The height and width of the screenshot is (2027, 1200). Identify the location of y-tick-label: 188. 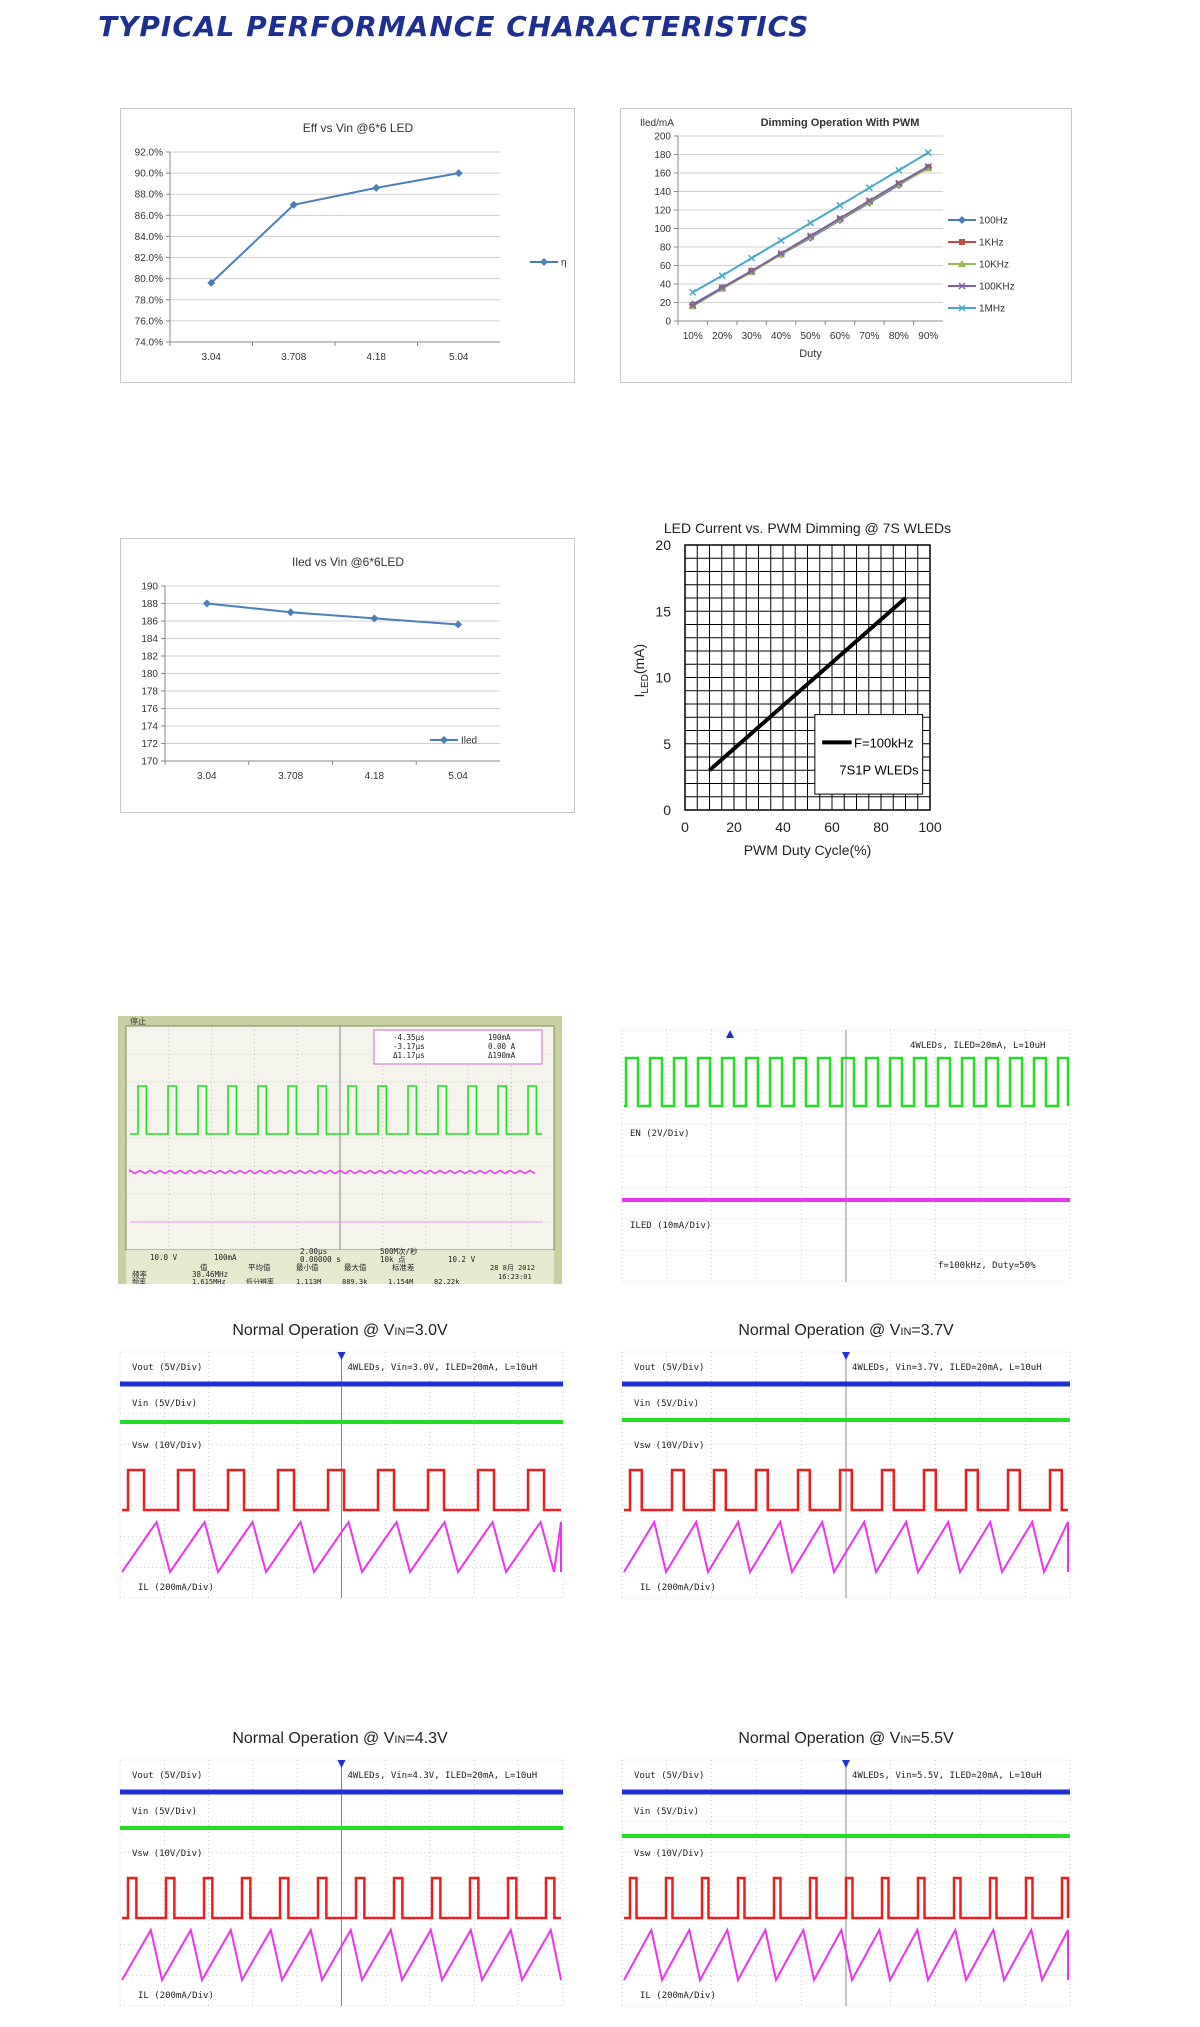
(149, 604).